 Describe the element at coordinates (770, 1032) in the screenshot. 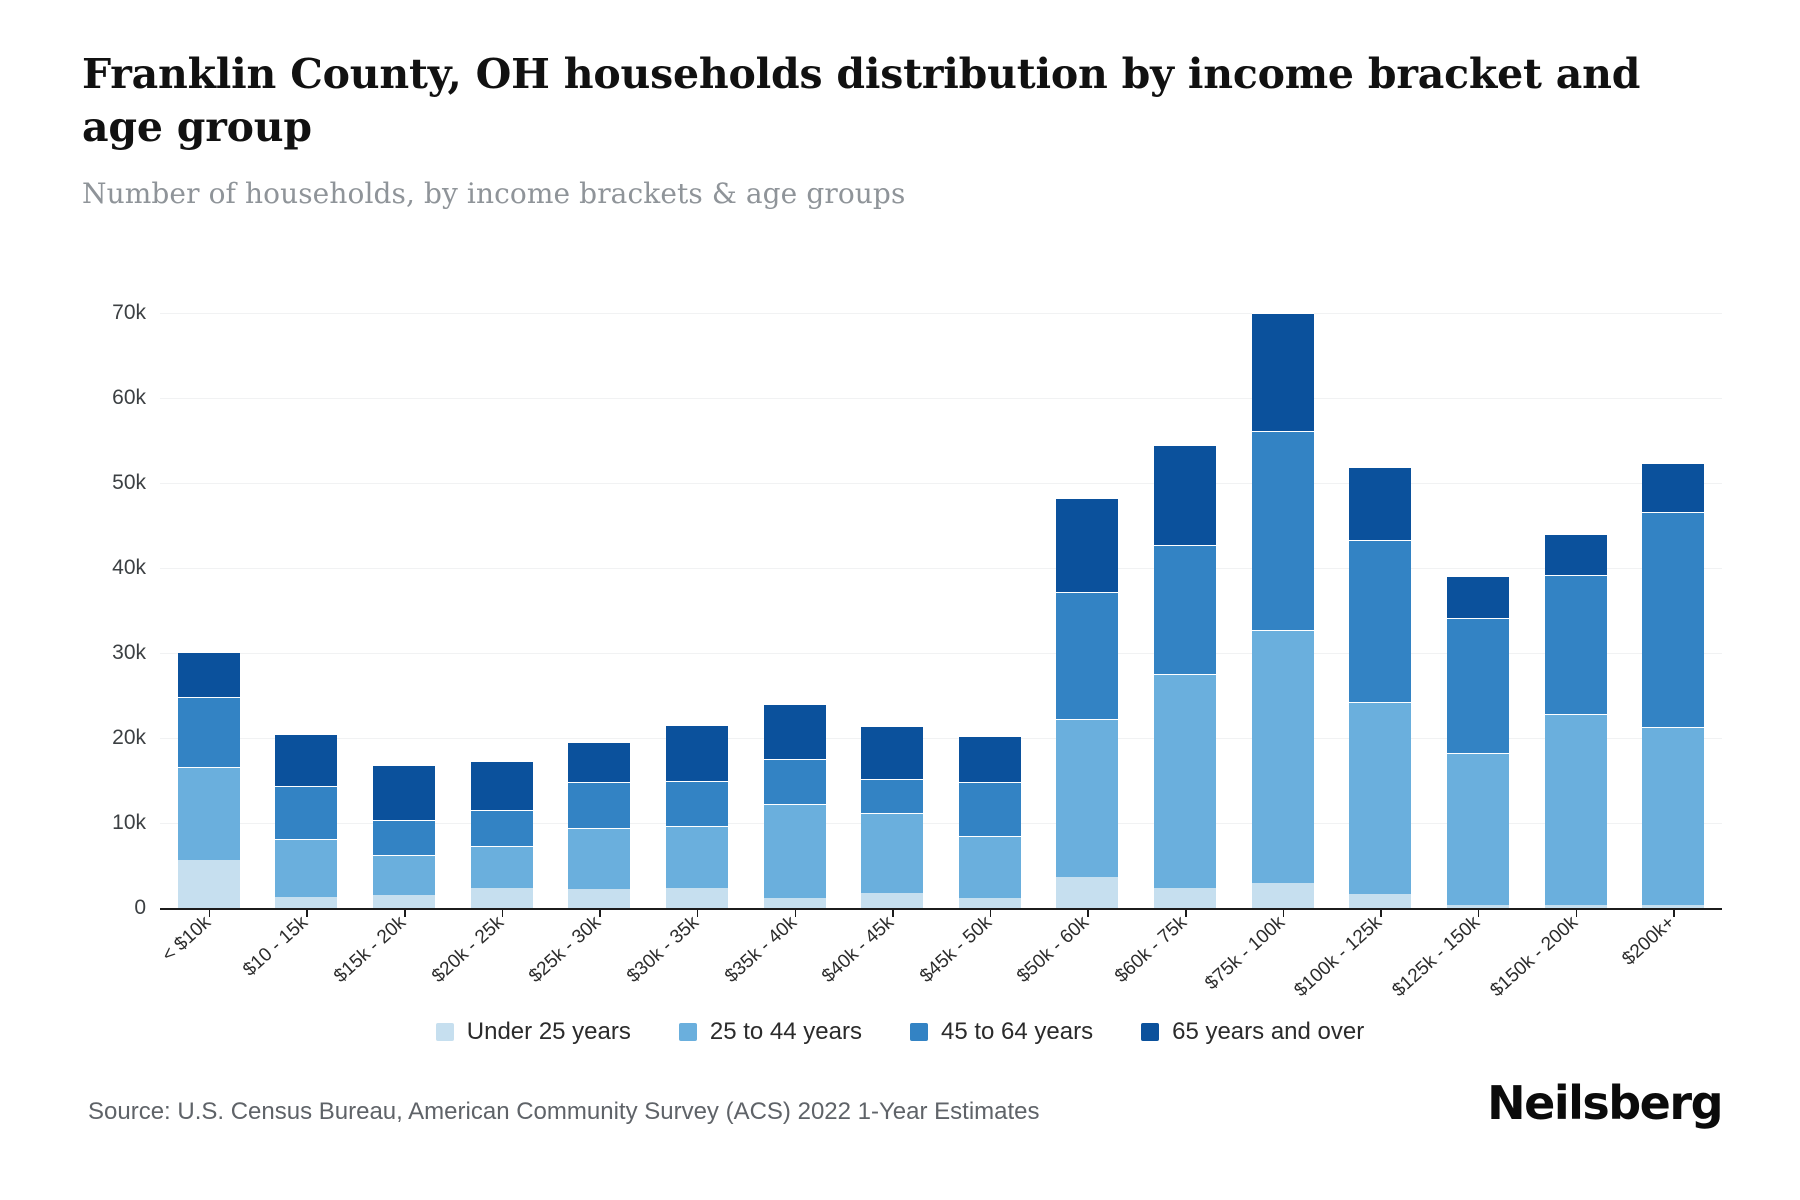

I see `legend-item: 25 to 44 years` at that location.